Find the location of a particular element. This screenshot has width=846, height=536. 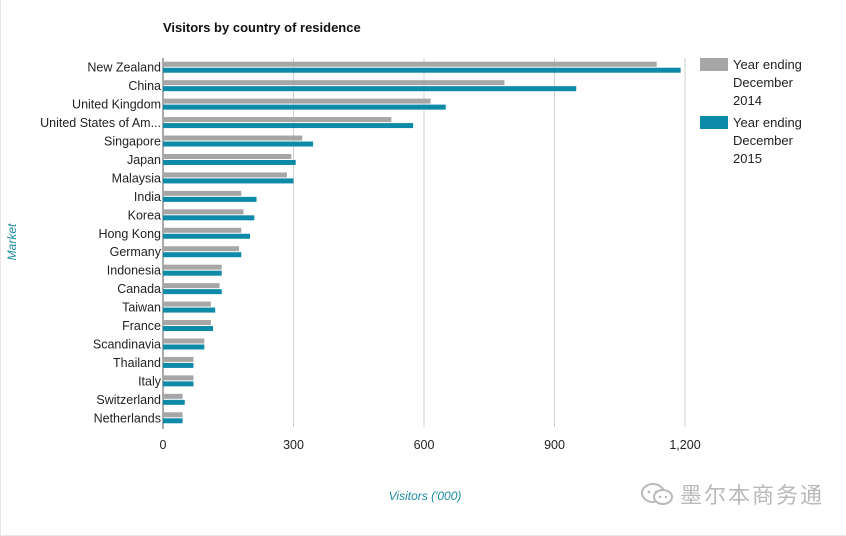

category-label: Thailand is located at coordinates (137, 363).